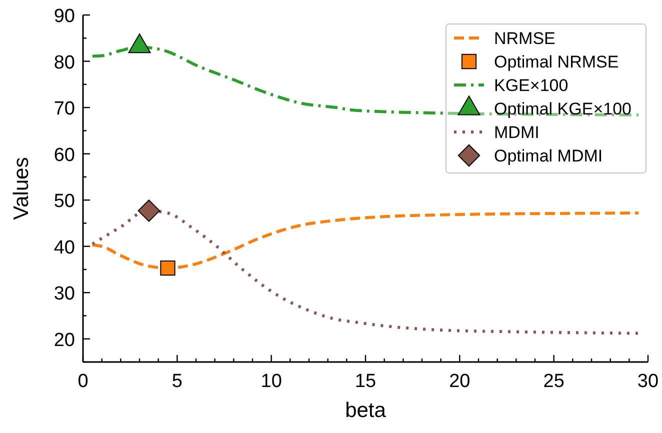  What do you see at coordinates (548, 156) in the screenshot?
I see `legend-label: Optimal MDMI` at bounding box center [548, 156].